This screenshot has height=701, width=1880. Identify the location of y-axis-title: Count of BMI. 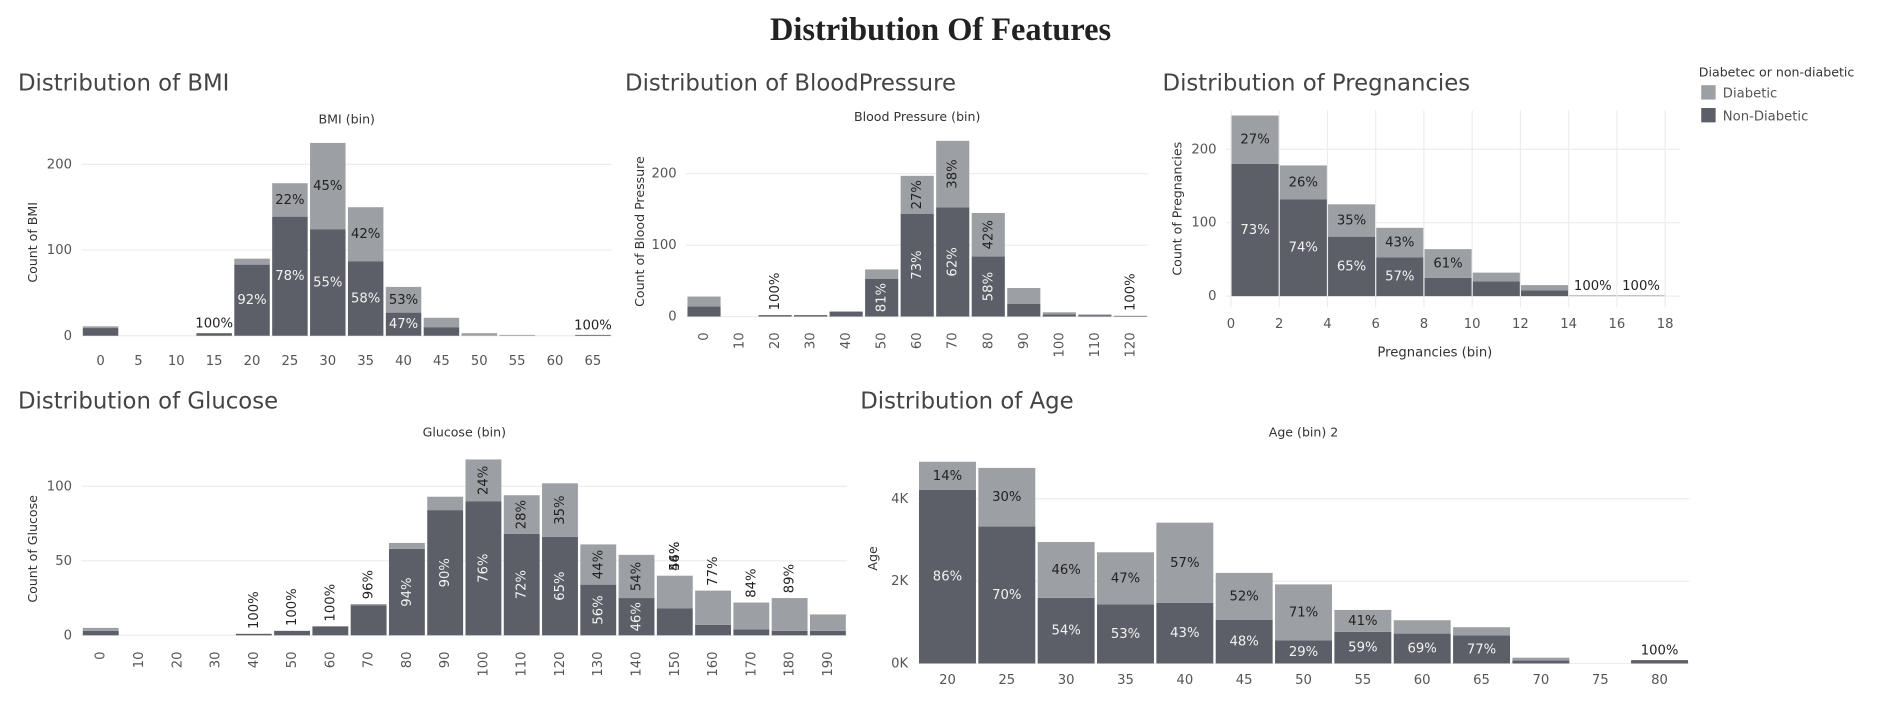
(32, 242).